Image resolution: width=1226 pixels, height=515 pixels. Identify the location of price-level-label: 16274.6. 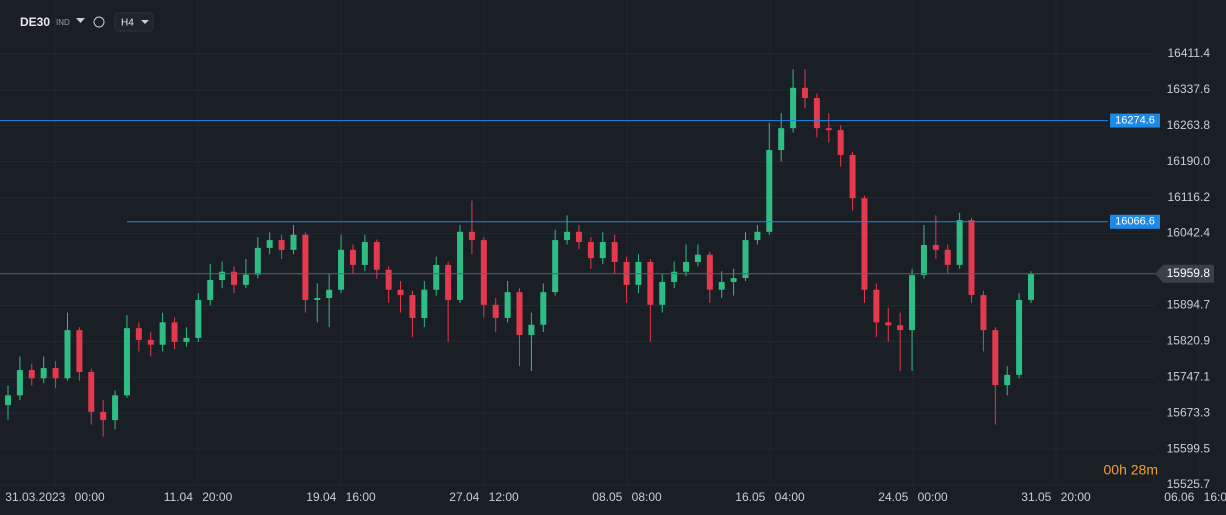
(1135, 120).